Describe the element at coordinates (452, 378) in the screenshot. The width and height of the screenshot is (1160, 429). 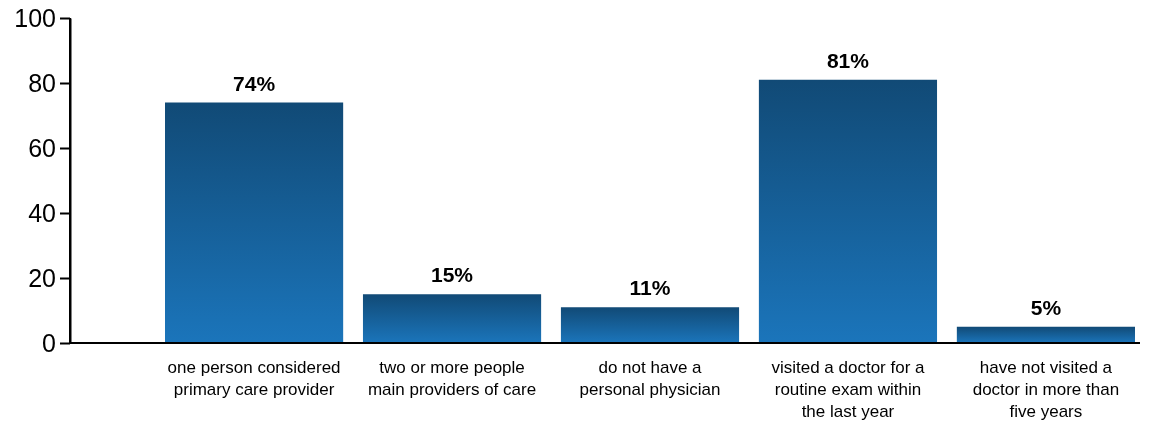
I see `x-tick-label: two or more people main providers of care` at that location.